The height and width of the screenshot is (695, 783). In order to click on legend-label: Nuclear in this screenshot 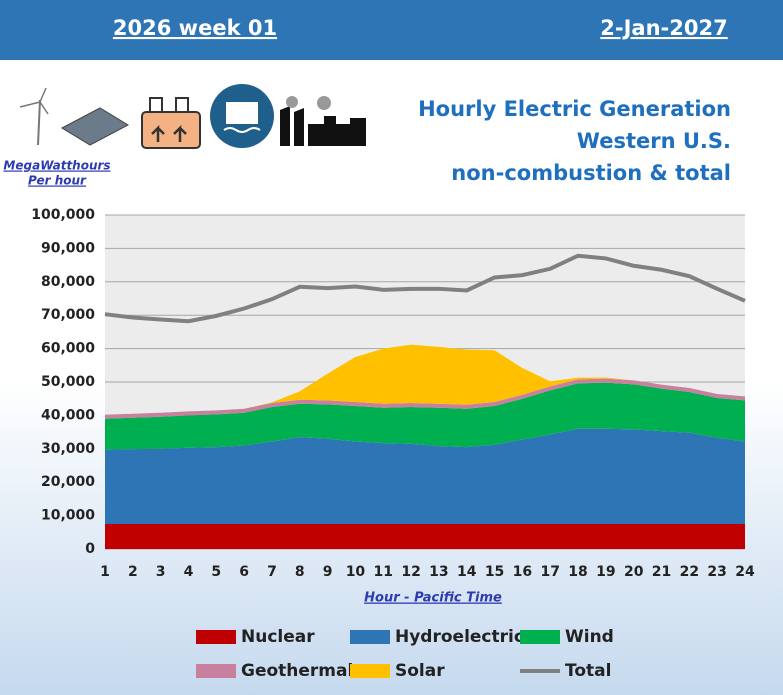, I will do `click(278, 637)`.